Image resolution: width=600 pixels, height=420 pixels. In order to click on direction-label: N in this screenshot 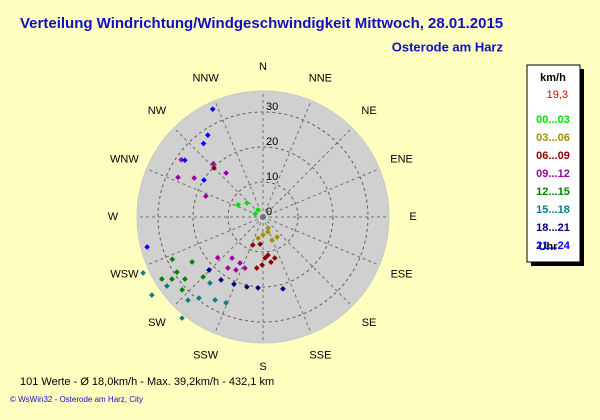, I will do `click(263, 67)`.